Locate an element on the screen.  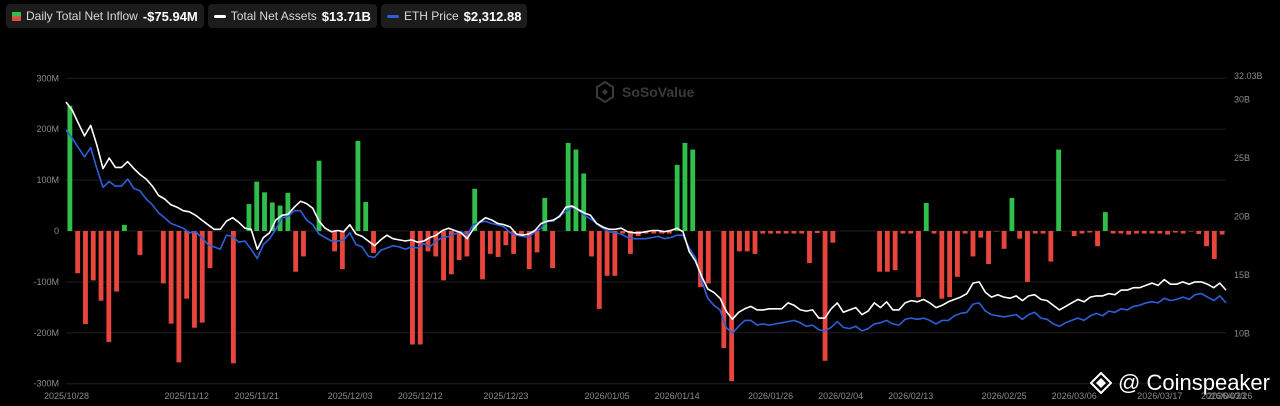
legend-eth-value: $2,312.88 is located at coordinates (492, 16).